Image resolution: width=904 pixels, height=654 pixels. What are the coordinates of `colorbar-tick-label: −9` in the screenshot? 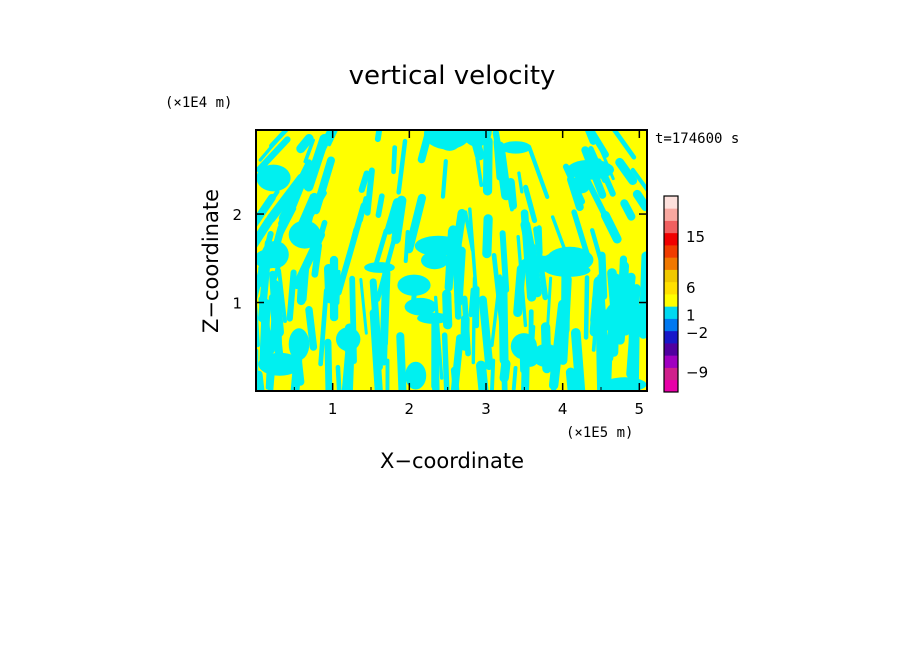 It's located at (697, 372).